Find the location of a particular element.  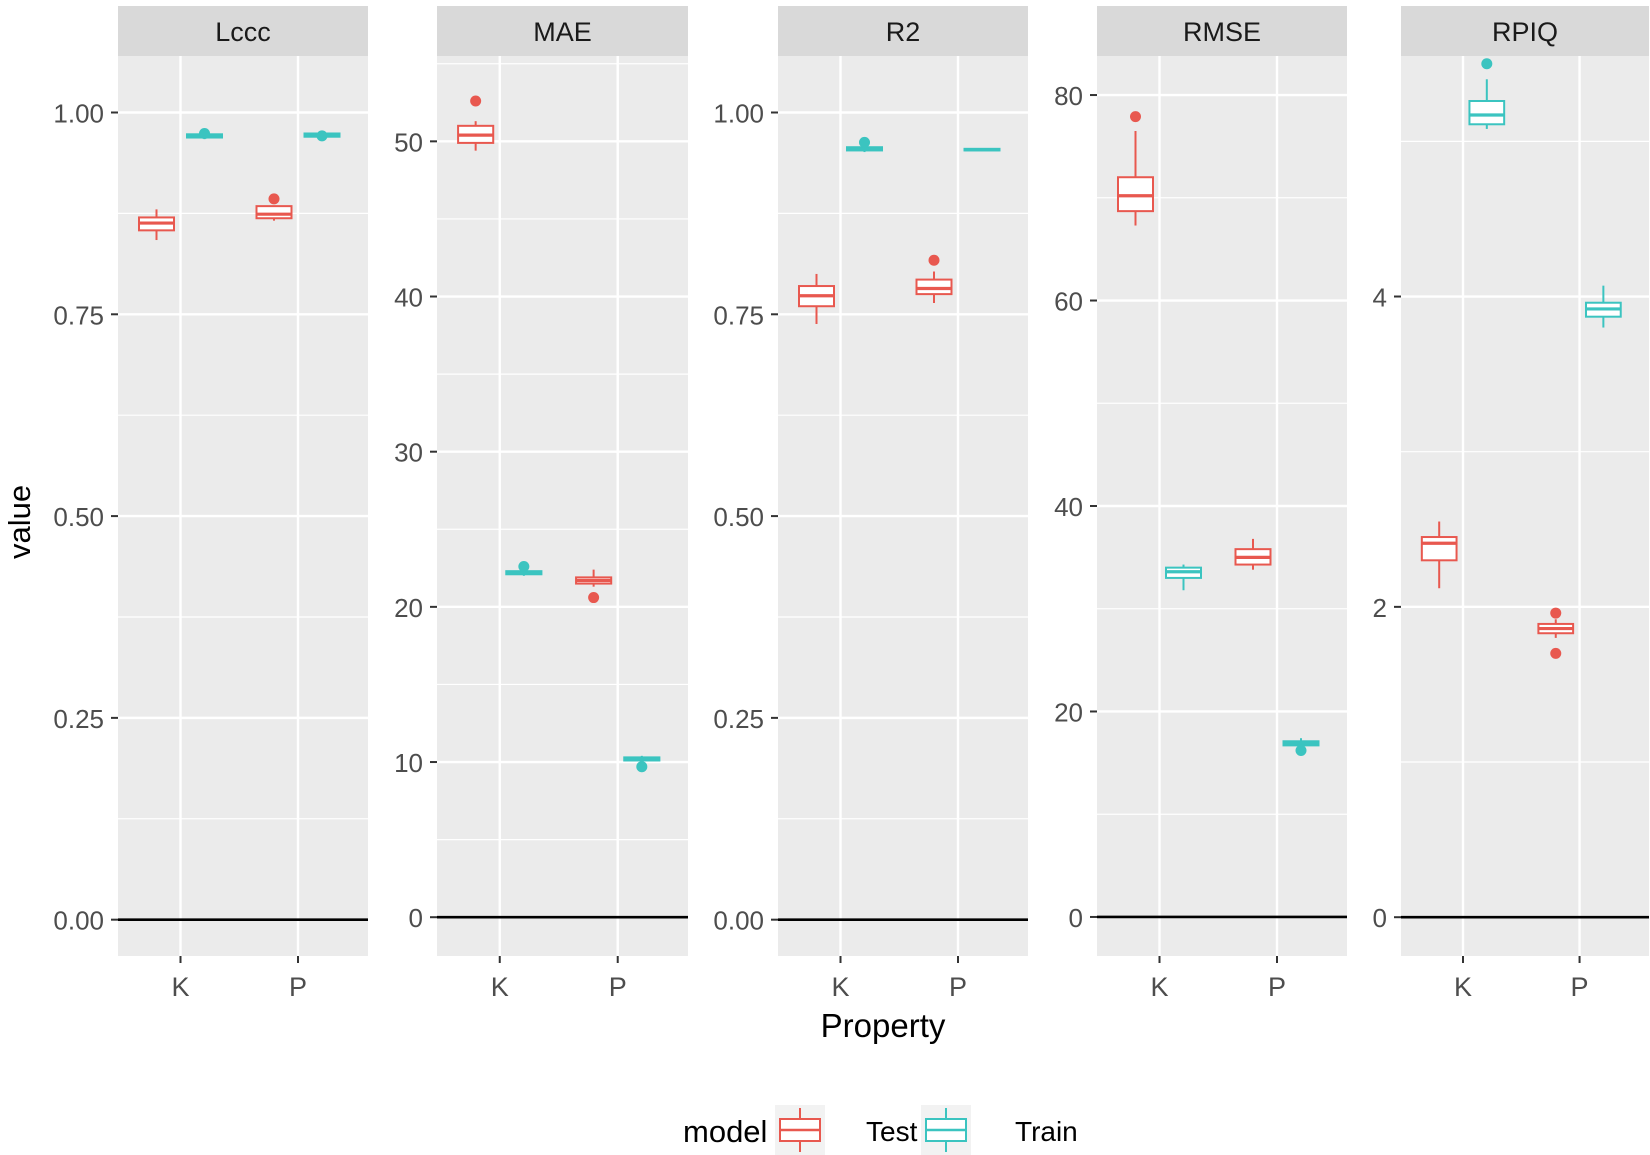

legend-label-test: Test is located at coordinates (892, 1131).